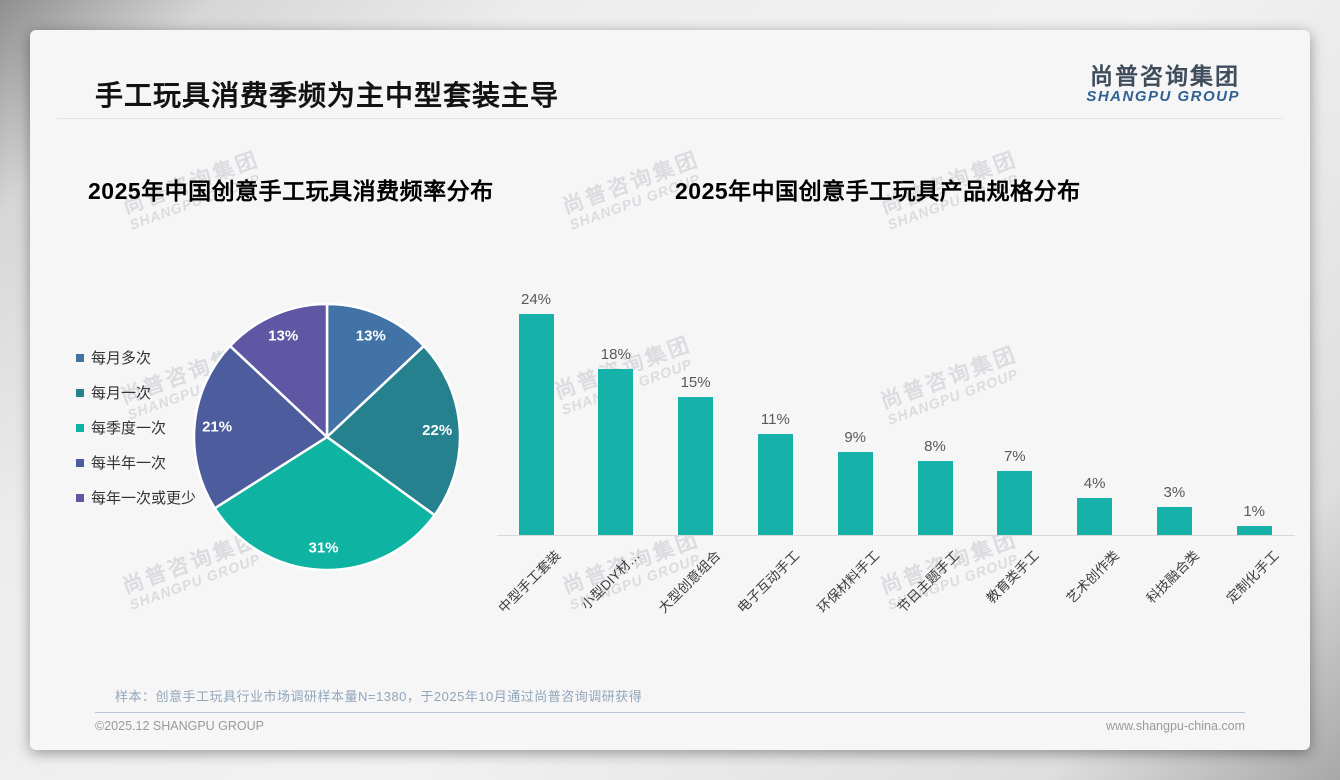 This screenshot has width=1340, height=780. Describe the element at coordinates (179, 726) in the screenshot. I see `copyright-text: ©2025.12 SHANGPU GROUP` at that location.